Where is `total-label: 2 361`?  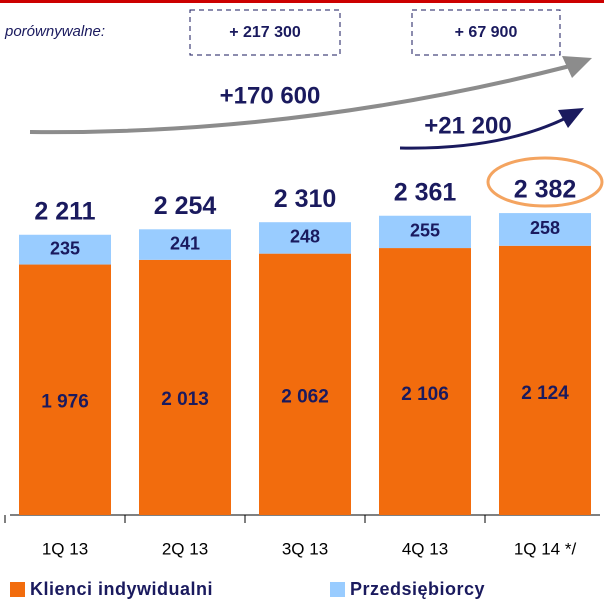 total-label: 2 361 is located at coordinates (425, 192).